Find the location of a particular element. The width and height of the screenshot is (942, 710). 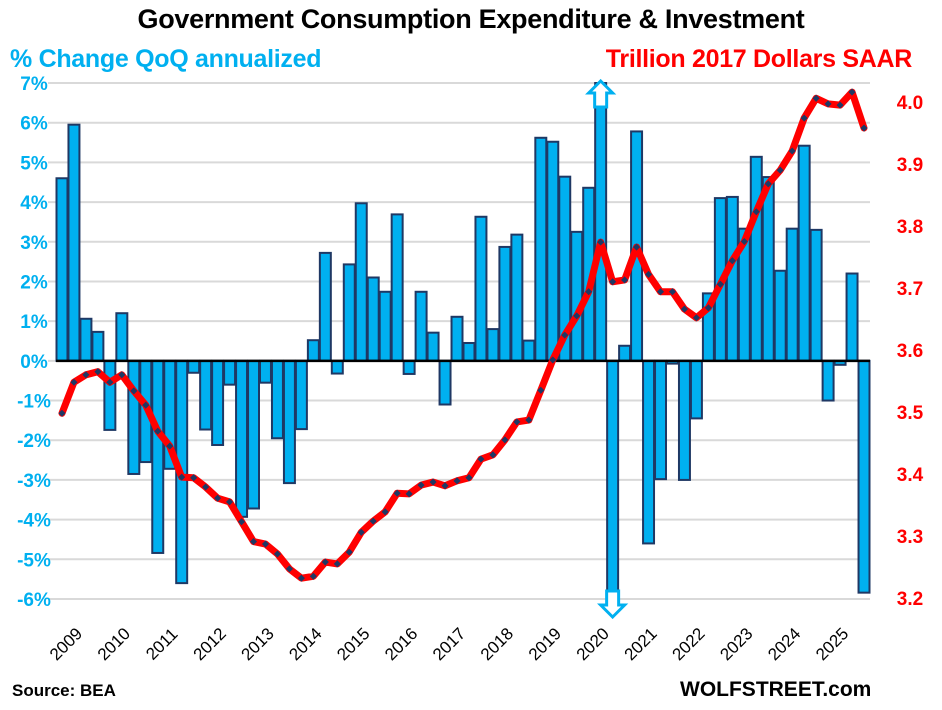

left-tick-label: 0% is located at coordinates (34, 362).